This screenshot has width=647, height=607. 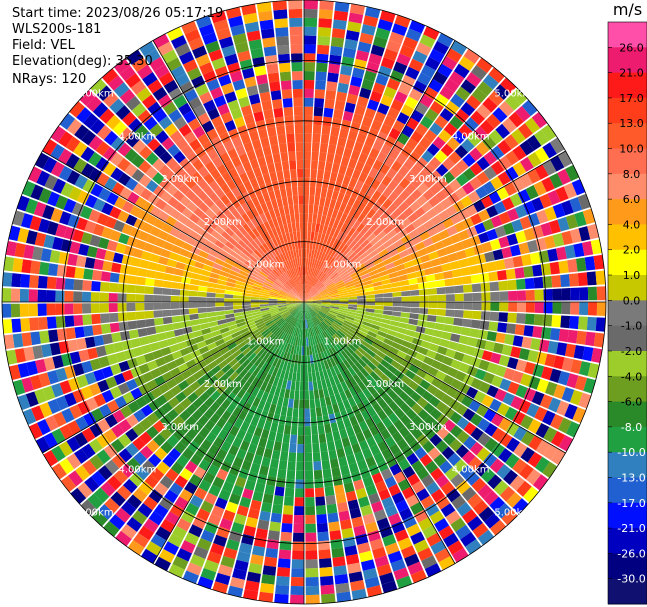 What do you see at coordinates (95, 512) in the screenshot?
I see `range-label: 5.00km` at bounding box center [95, 512].